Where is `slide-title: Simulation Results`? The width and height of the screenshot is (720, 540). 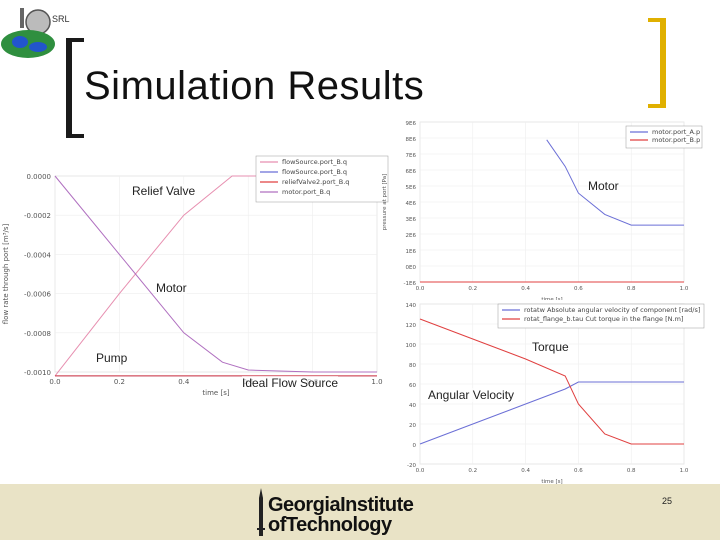 slide-title: Simulation Results is located at coordinates (254, 86).